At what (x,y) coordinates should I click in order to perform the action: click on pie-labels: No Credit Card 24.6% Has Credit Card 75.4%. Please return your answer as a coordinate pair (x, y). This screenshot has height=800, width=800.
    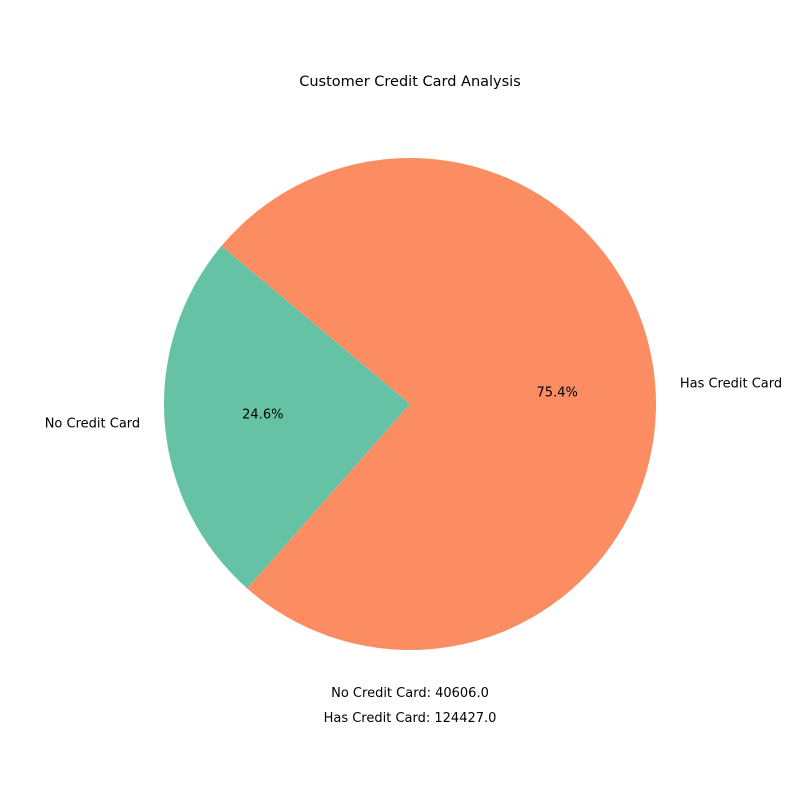
    Looking at the image, I should click on (413, 403).